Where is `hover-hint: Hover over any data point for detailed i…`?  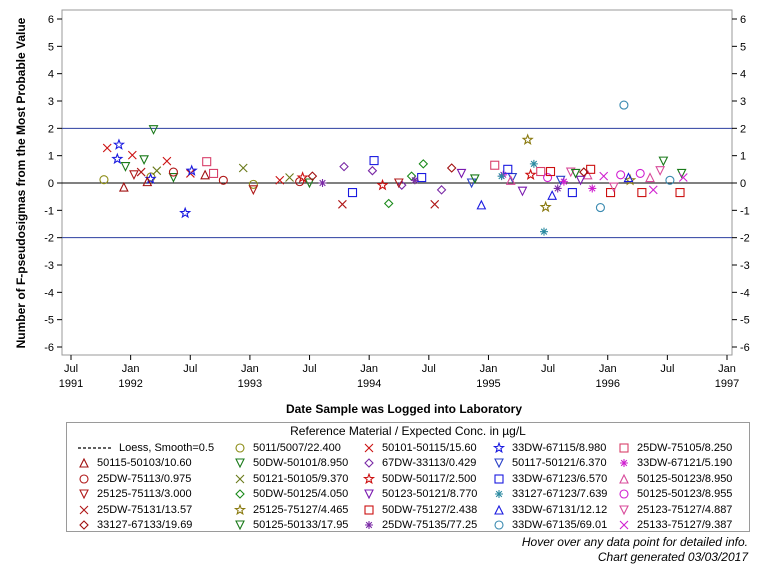
hover-hint: Hover over any data point for detailed i… is located at coordinates (634, 542).